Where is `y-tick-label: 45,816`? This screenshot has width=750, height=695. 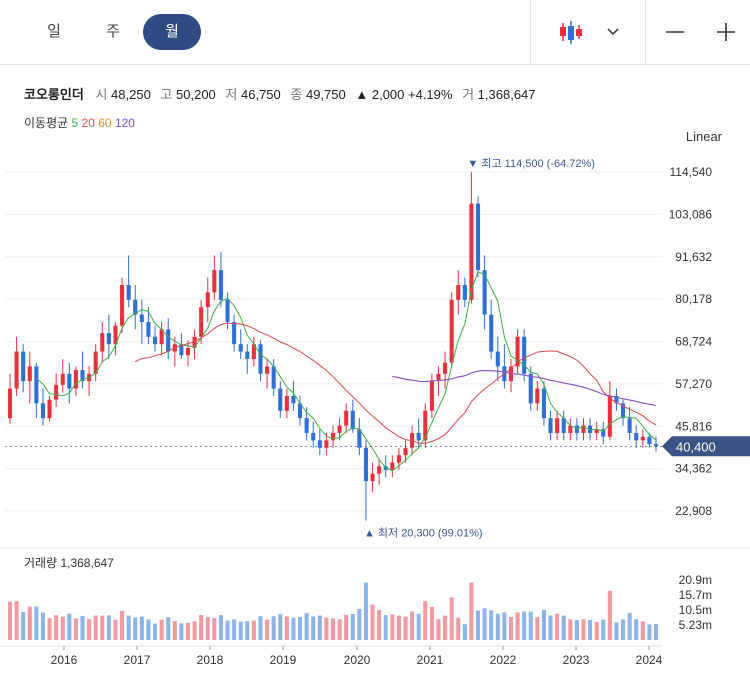 y-tick-label: 45,816 is located at coordinates (693, 426).